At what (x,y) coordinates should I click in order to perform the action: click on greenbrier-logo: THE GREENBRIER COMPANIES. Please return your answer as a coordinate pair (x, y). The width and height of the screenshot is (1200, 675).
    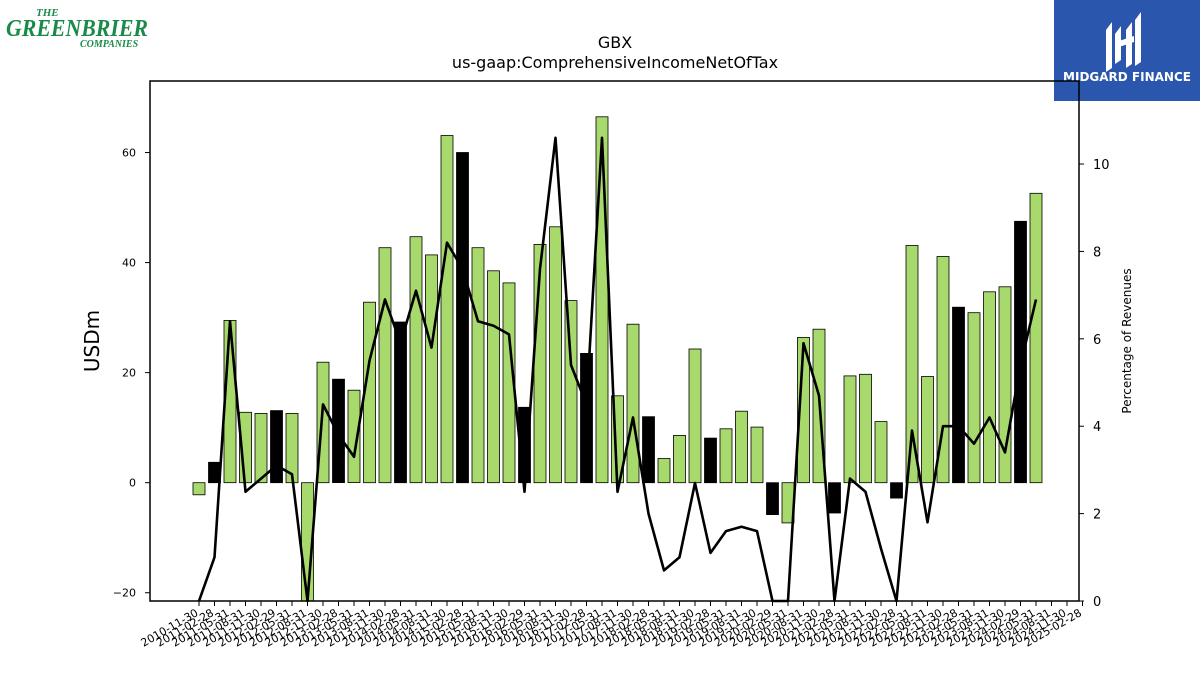
    Looking at the image, I should click on (79, 28).